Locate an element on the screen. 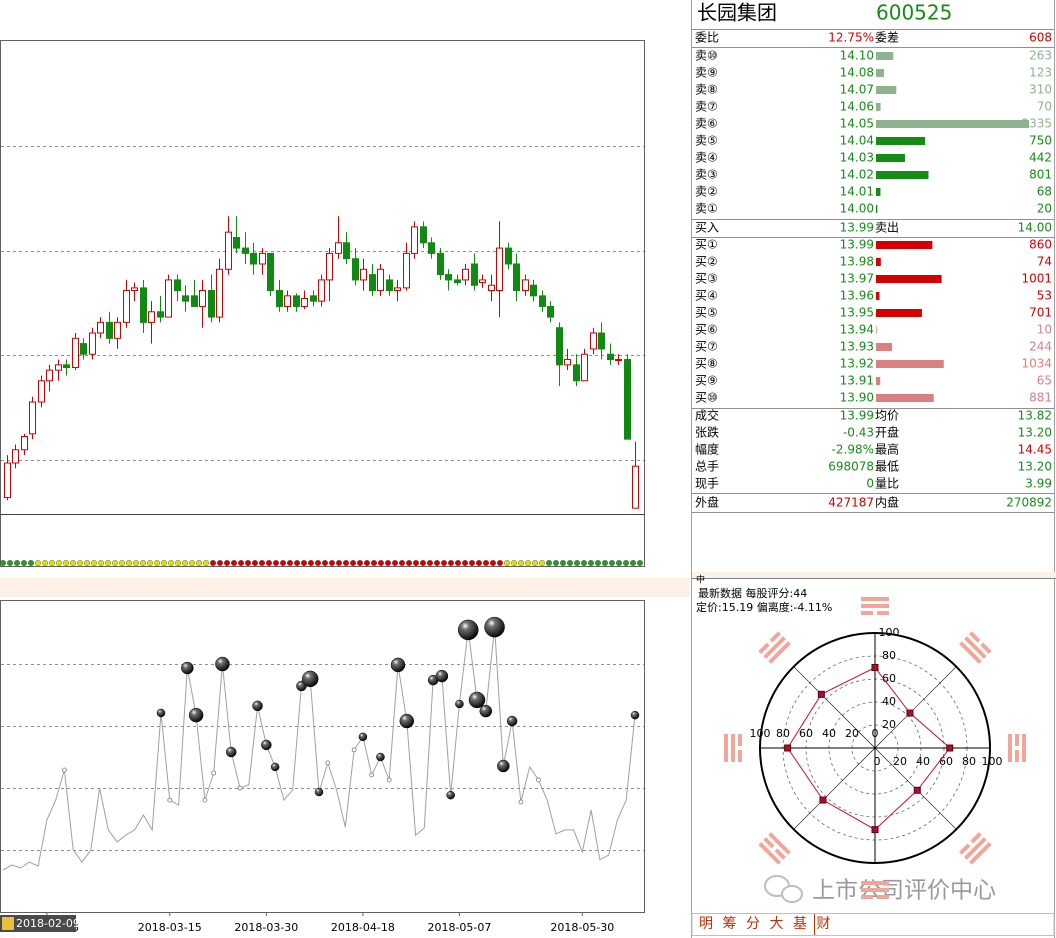 The image size is (1056, 938). tab: 大 is located at coordinates (777, 924).